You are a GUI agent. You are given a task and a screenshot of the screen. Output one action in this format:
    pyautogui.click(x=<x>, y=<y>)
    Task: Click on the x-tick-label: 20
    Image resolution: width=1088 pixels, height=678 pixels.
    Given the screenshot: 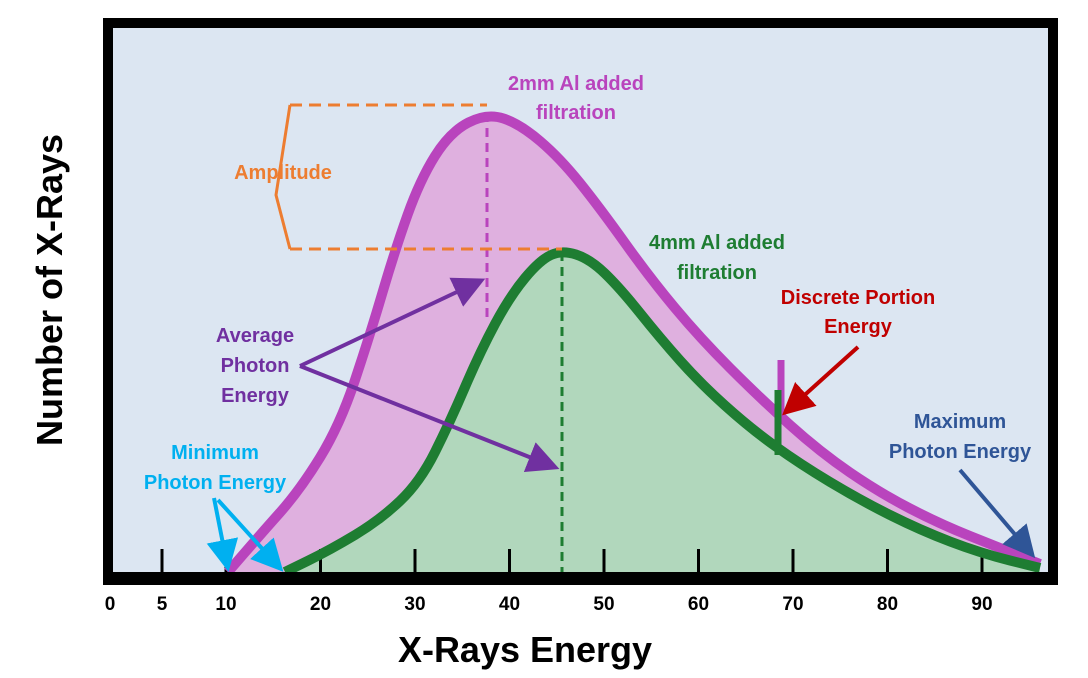 What is the action you would take?
    pyautogui.click(x=320, y=604)
    